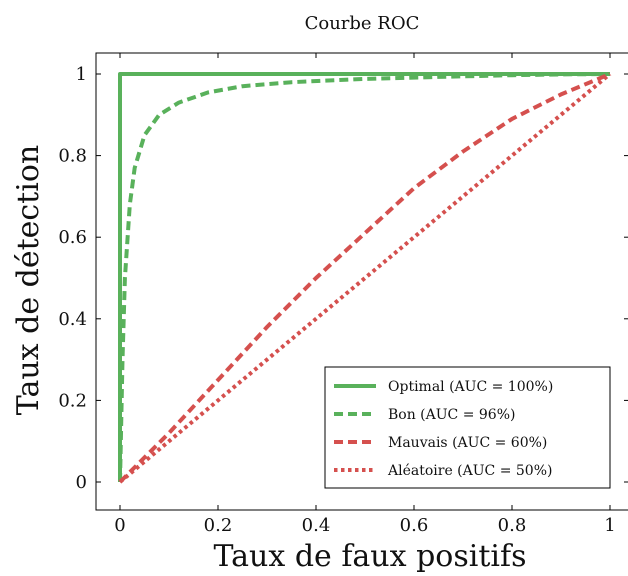  I want to click on y-axis-label: Taux de détection, so click(28, 280).